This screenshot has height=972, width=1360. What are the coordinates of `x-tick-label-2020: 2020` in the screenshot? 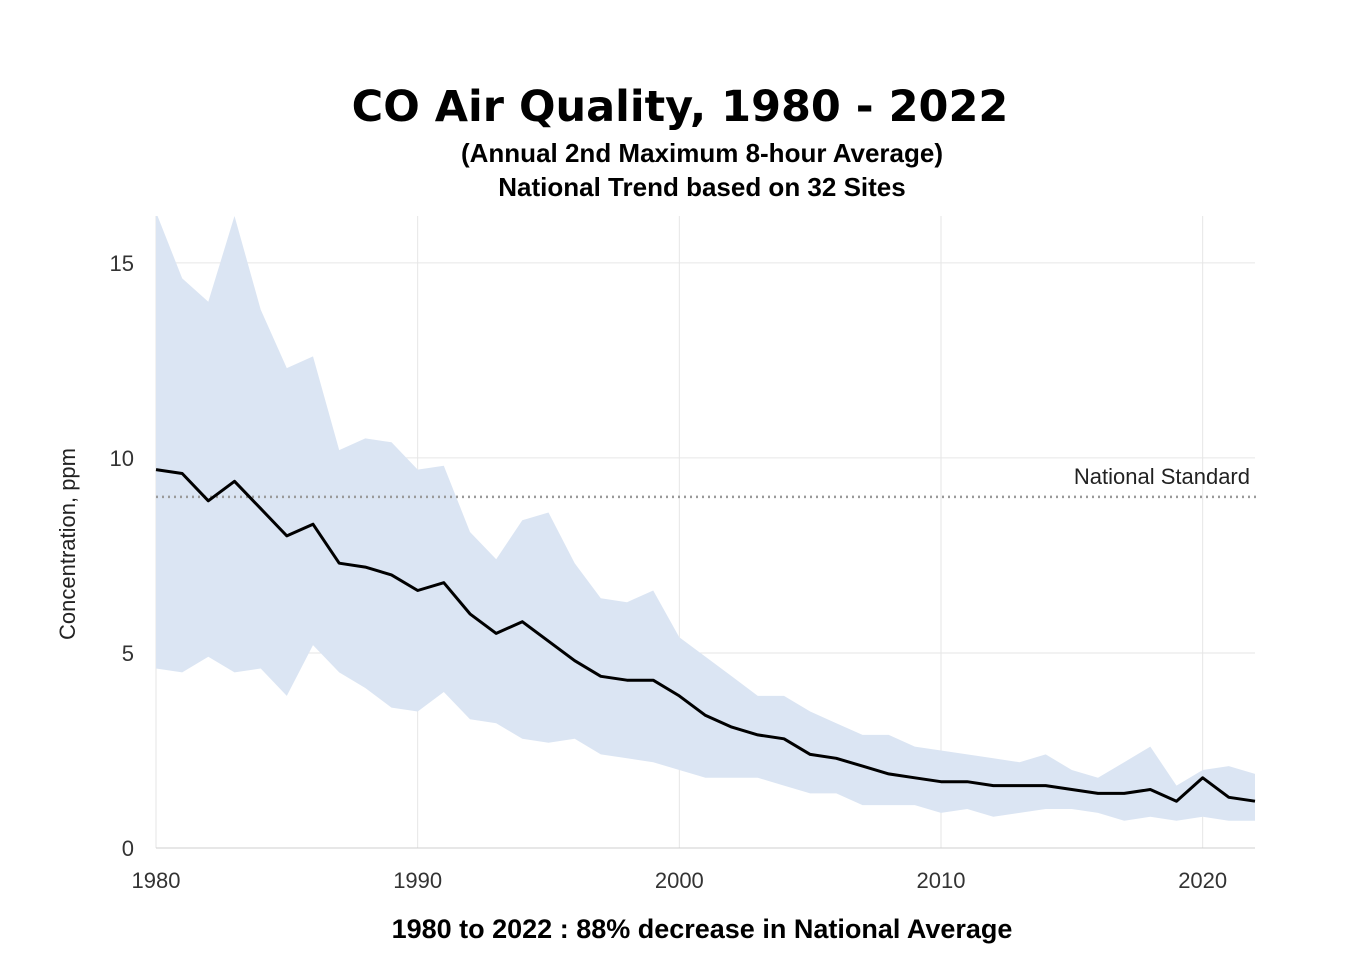 It's located at (1202, 880).